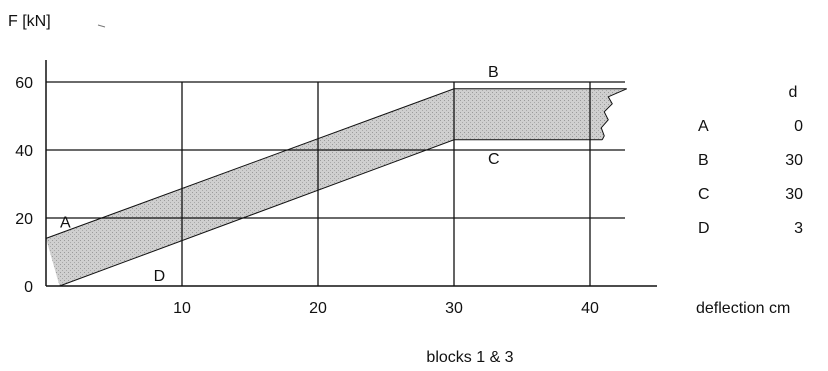  What do you see at coordinates (24, 83) in the screenshot?
I see `y-tick-label-60: 60` at bounding box center [24, 83].